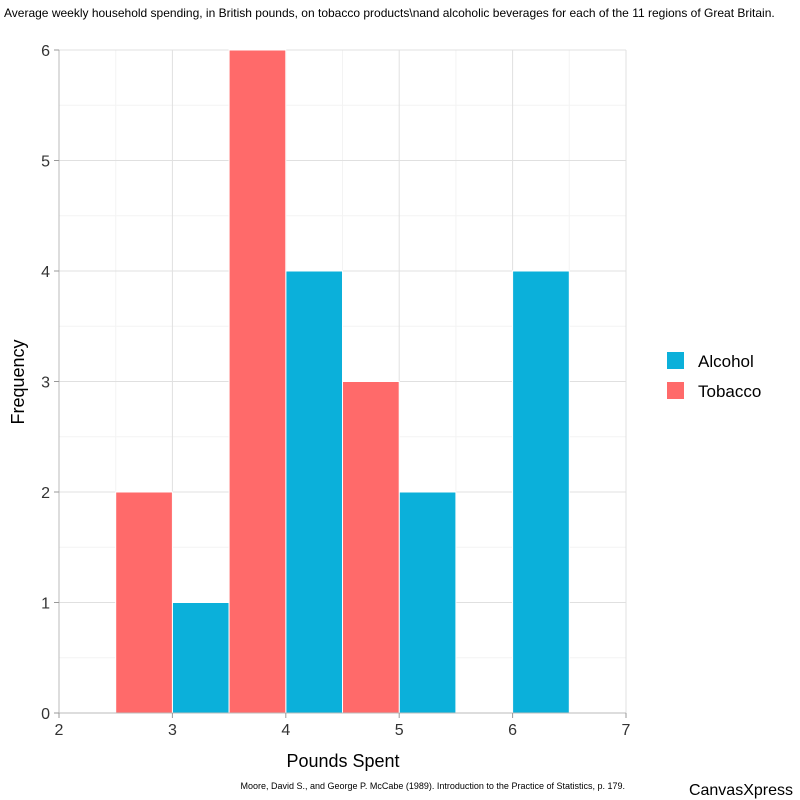 This screenshot has width=800, height=800. I want to click on legend: Alcohol Tobacco, so click(714, 376).